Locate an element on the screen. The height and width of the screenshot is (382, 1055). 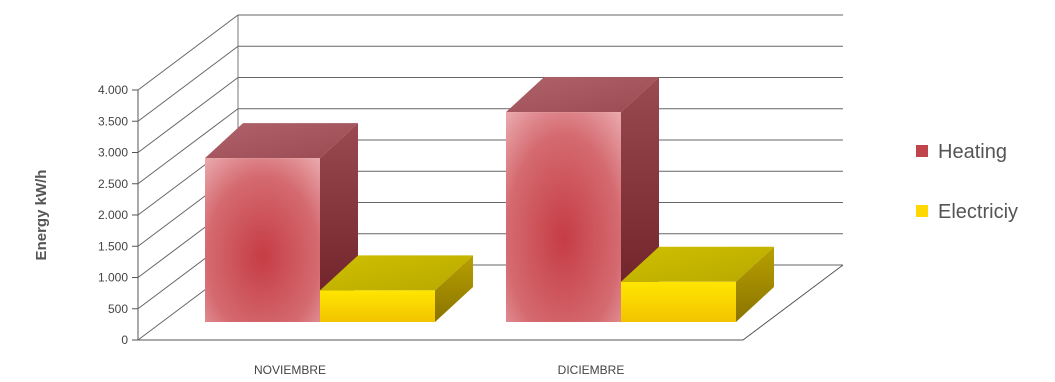
y-tick-label: 2.000 is located at coordinates (113, 215).